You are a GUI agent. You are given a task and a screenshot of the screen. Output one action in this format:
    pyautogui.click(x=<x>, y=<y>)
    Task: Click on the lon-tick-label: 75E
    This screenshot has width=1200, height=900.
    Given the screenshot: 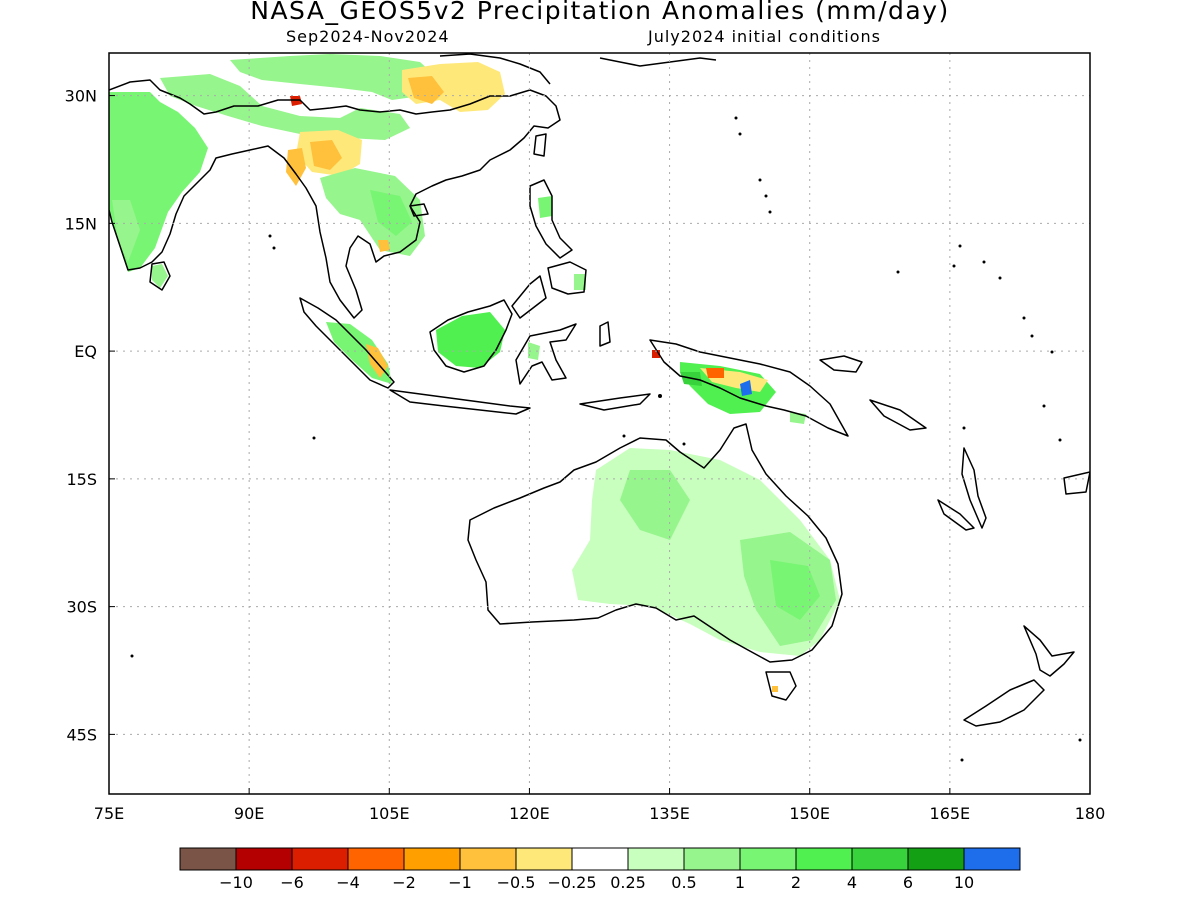 What is the action you would take?
    pyautogui.click(x=109, y=813)
    